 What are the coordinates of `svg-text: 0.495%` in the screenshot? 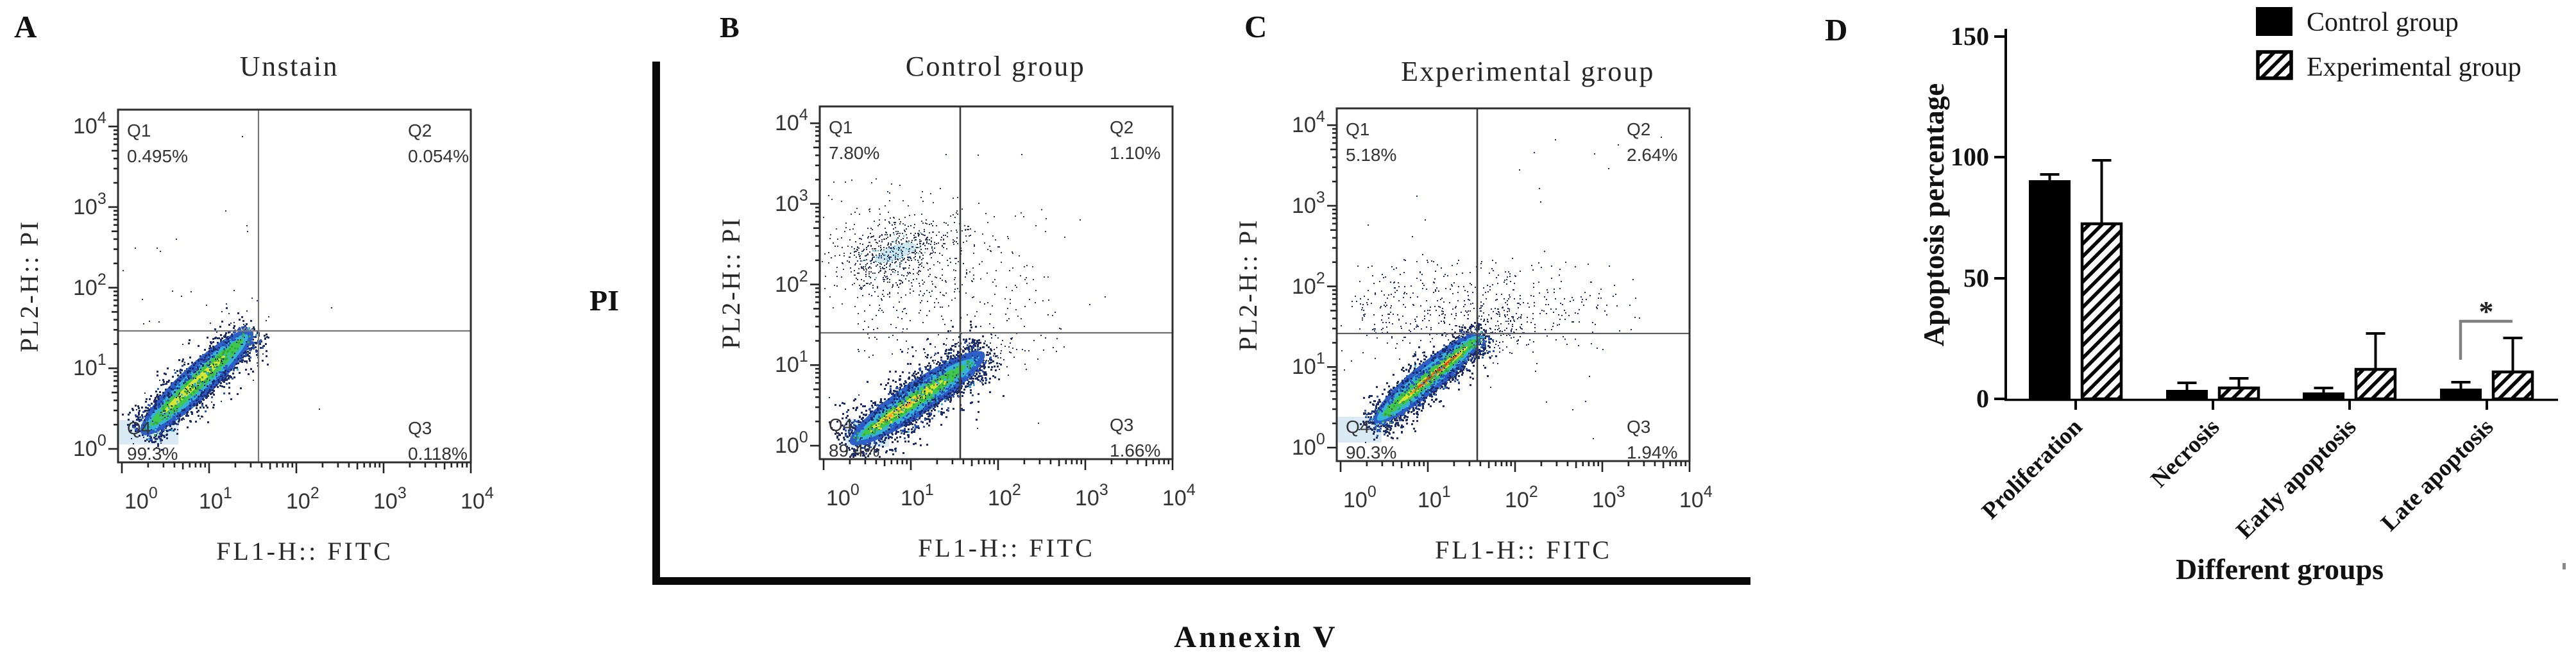 It's located at (157, 156).